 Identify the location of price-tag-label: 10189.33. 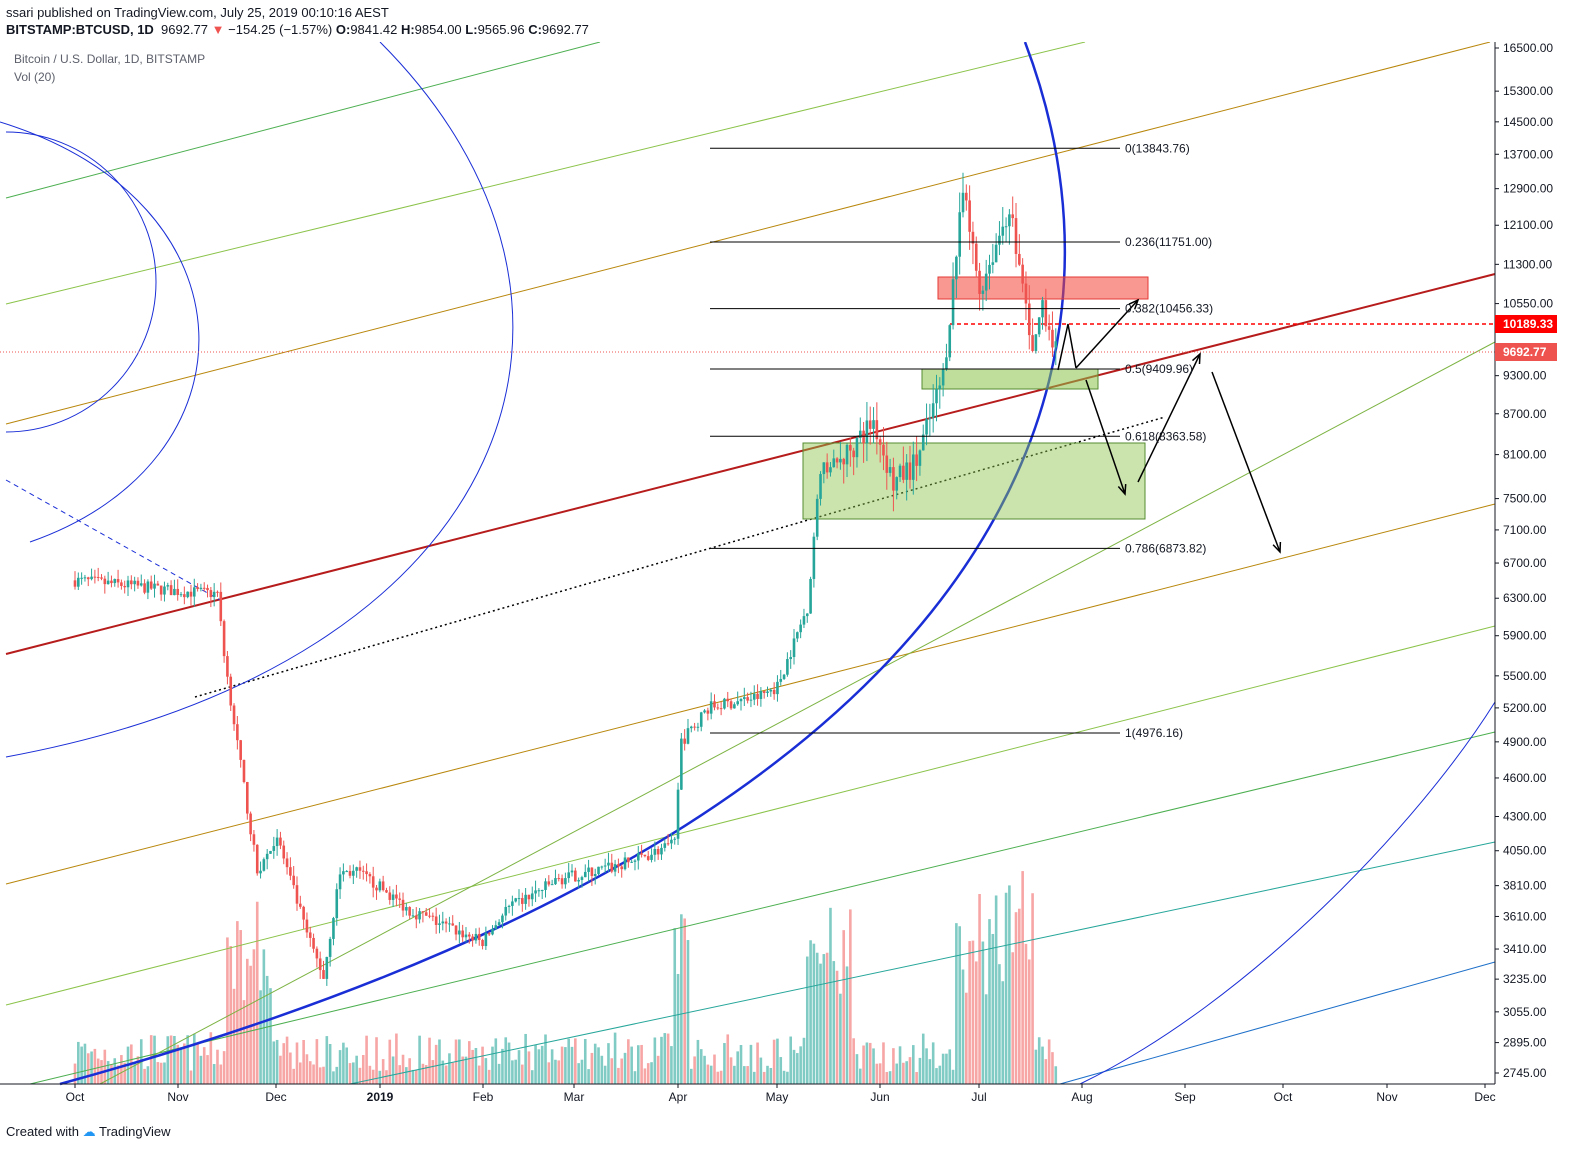
(1528, 324).